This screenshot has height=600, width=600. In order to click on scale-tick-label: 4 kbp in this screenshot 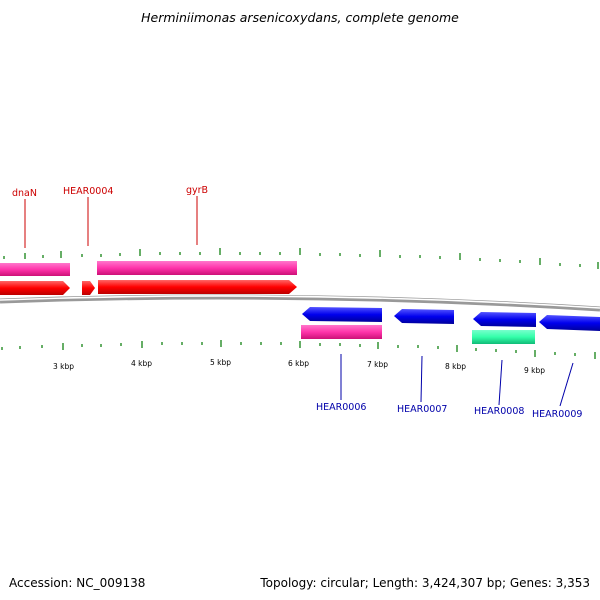, I will do `click(141, 363)`.